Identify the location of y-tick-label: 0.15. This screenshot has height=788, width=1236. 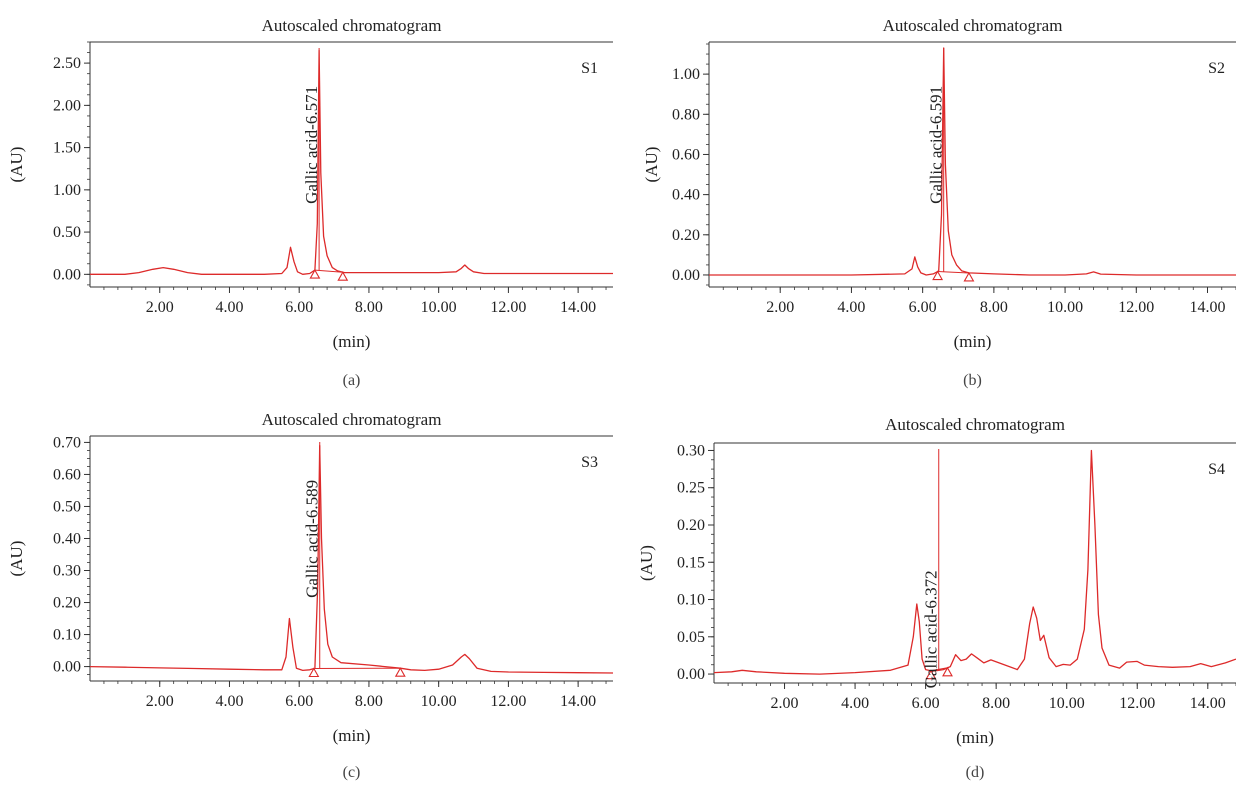
(691, 562).